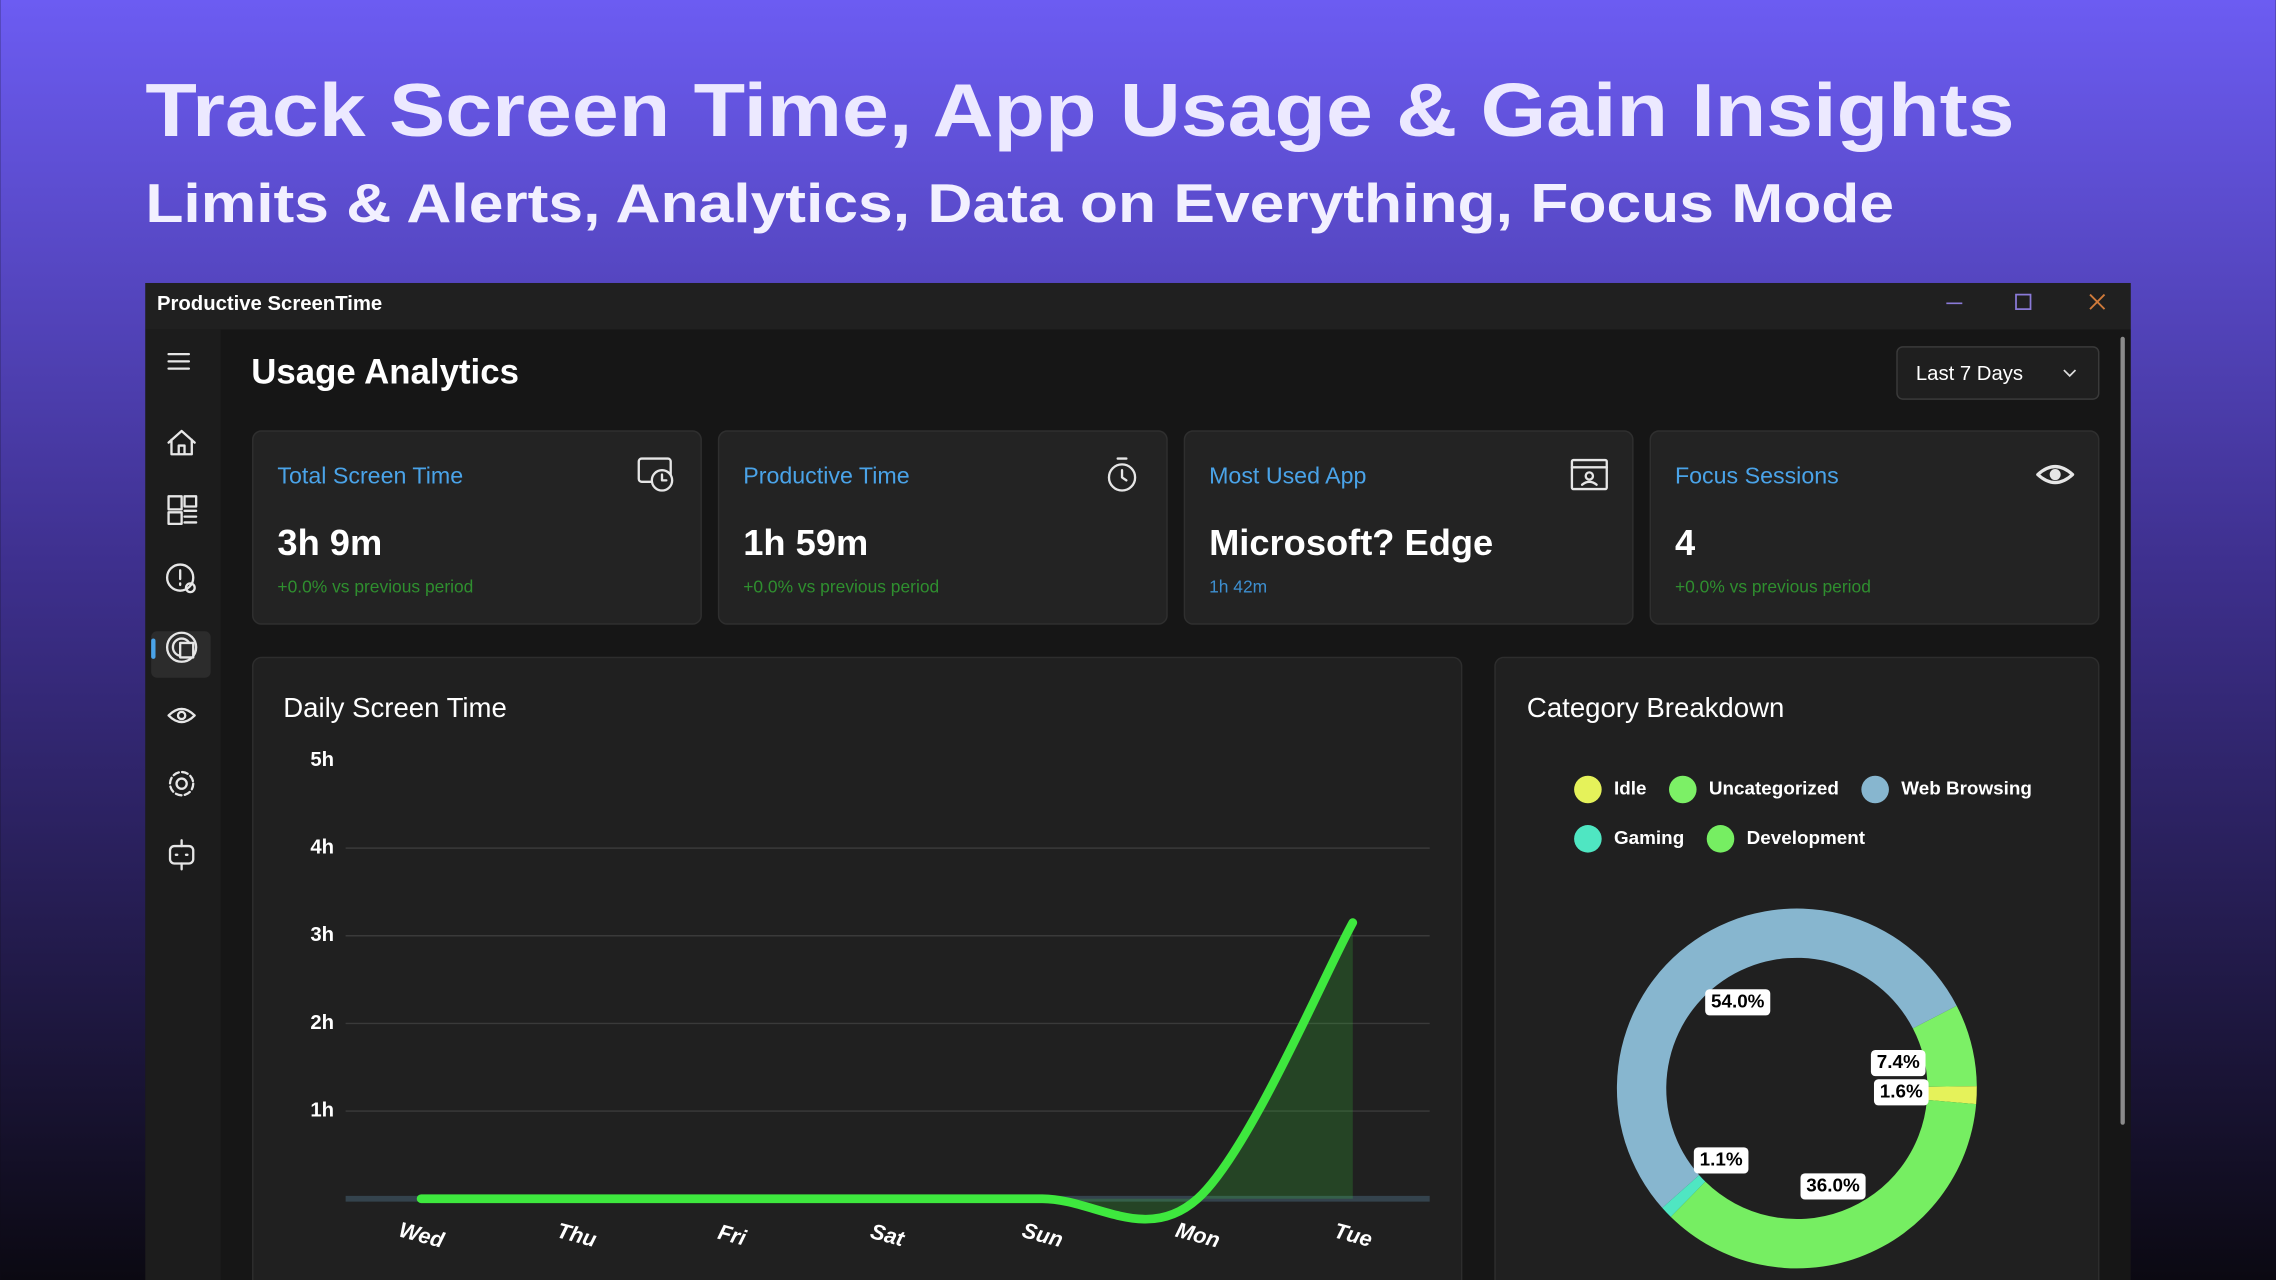  Describe the element at coordinates (1649, 837) in the screenshot. I see `legend-label: Gaming` at that location.